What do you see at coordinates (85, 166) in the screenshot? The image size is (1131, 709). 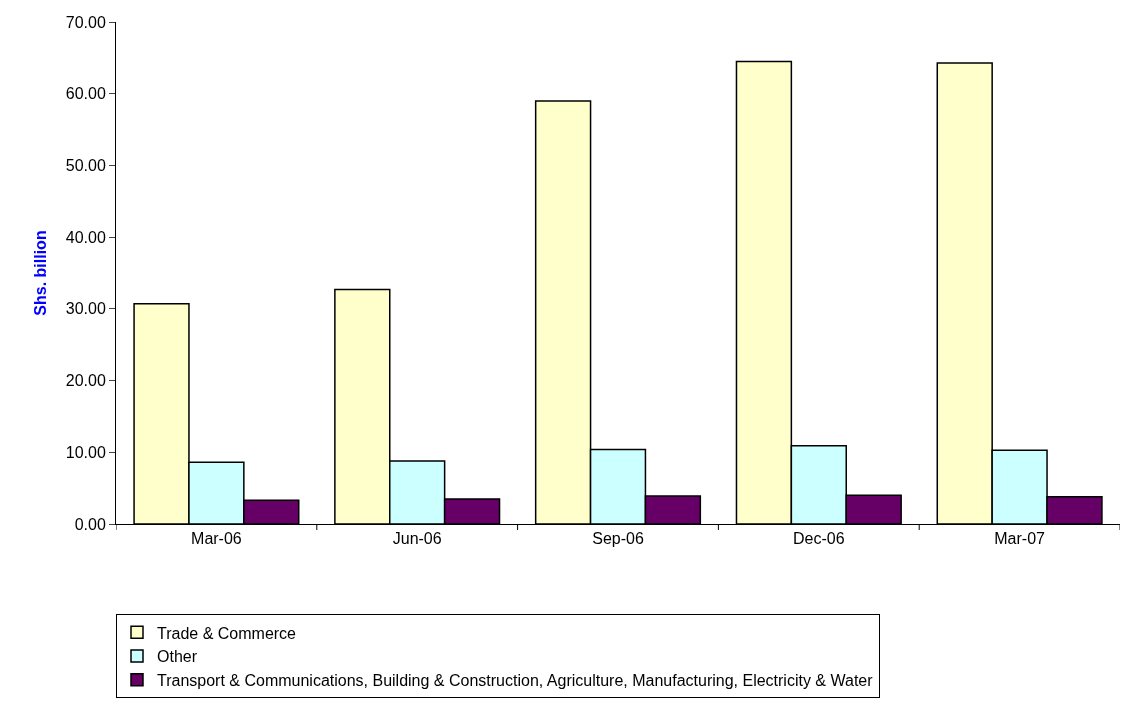 I see `y-tick-label: 50.00` at bounding box center [85, 166].